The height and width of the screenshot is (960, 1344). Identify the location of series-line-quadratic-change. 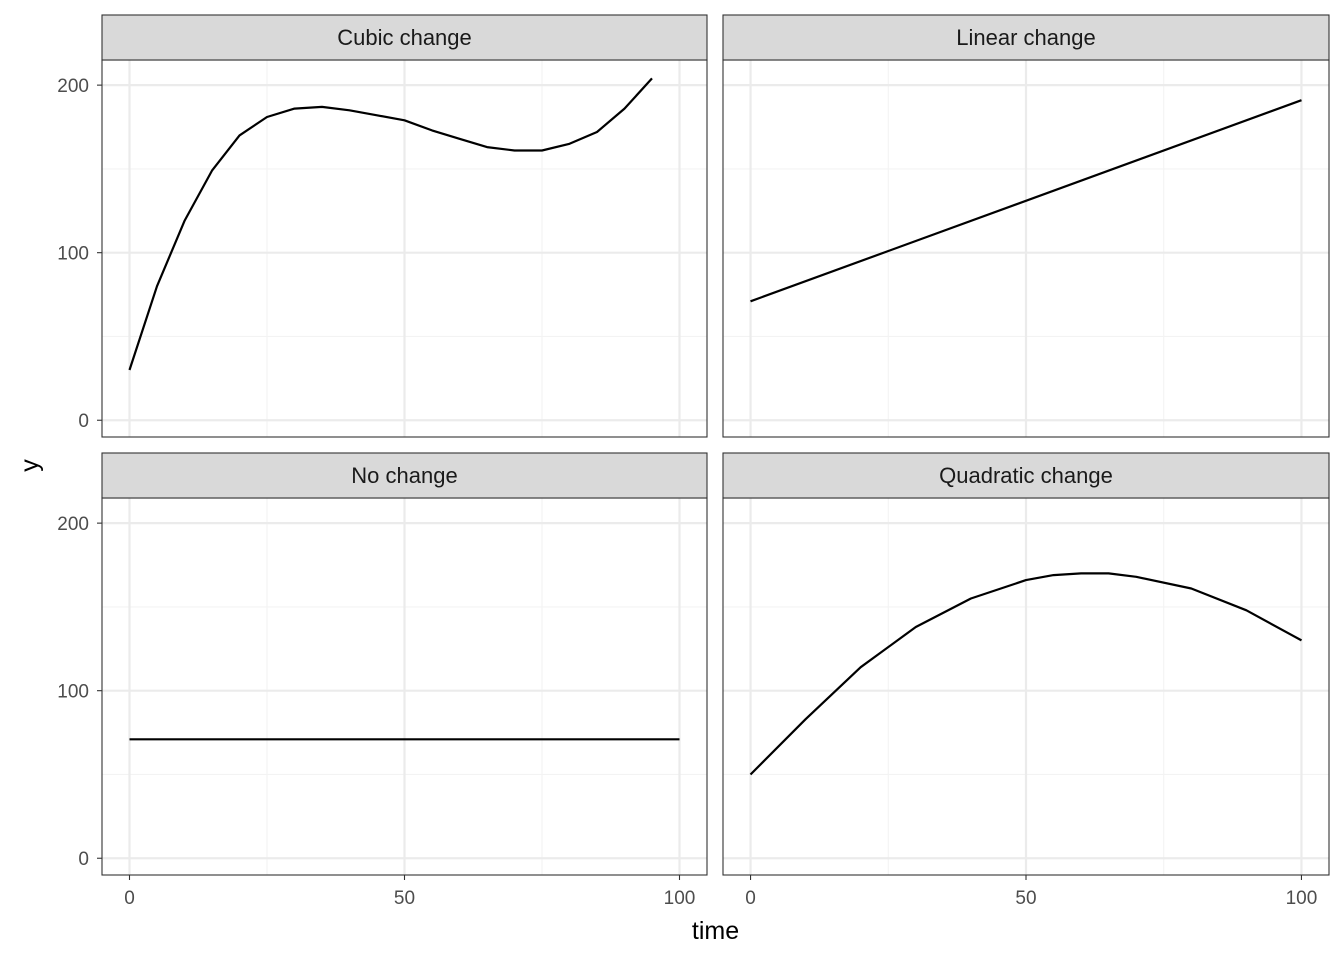
(1026, 674).